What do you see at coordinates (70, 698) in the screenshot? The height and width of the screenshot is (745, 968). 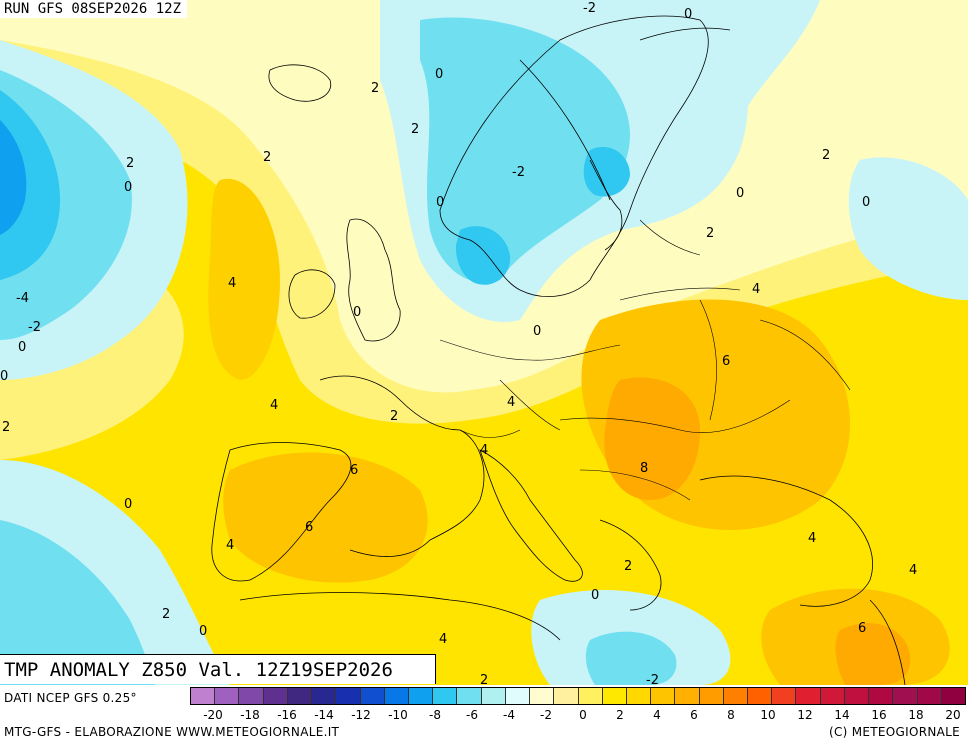 I see `data-source: DATI NCEP GFS 0.25°` at bounding box center [70, 698].